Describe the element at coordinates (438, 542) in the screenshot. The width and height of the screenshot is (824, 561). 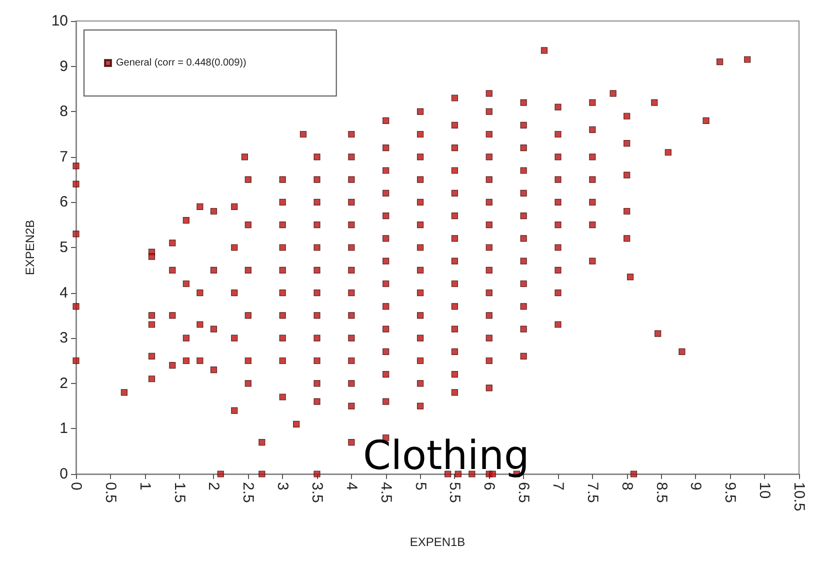
I see `x-axis-title: EXPEN1B` at that location.